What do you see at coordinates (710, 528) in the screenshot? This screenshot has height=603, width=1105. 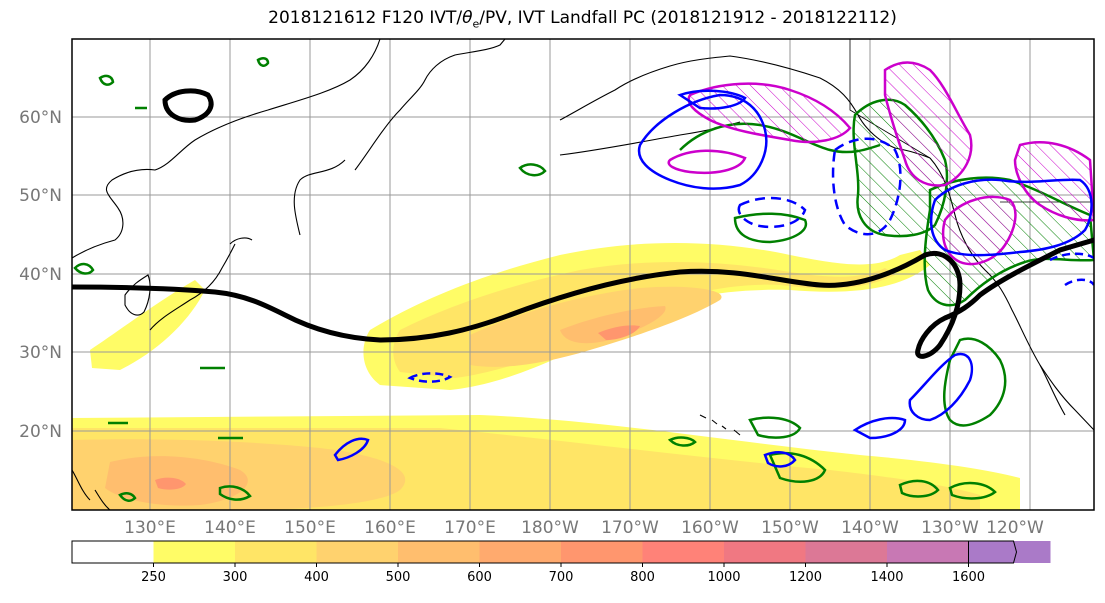 I see `lon-label: 160°W` at bounding box center [710, 528].